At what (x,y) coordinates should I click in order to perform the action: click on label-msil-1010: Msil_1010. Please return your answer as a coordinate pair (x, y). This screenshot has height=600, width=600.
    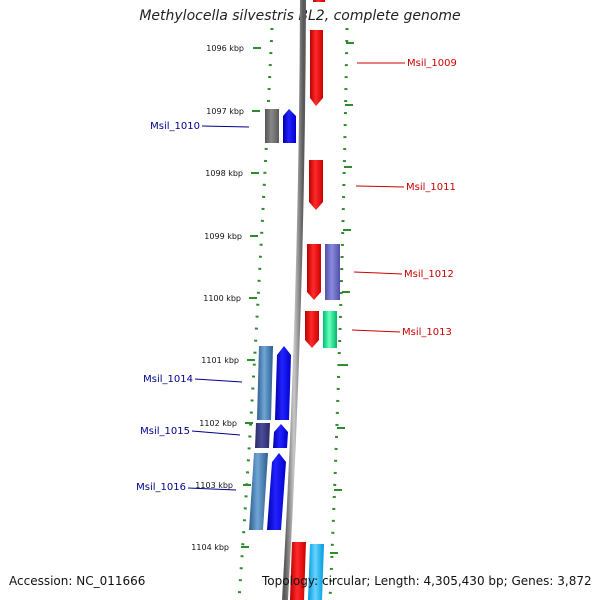
    Looking at the image, I should click on (175, 126).